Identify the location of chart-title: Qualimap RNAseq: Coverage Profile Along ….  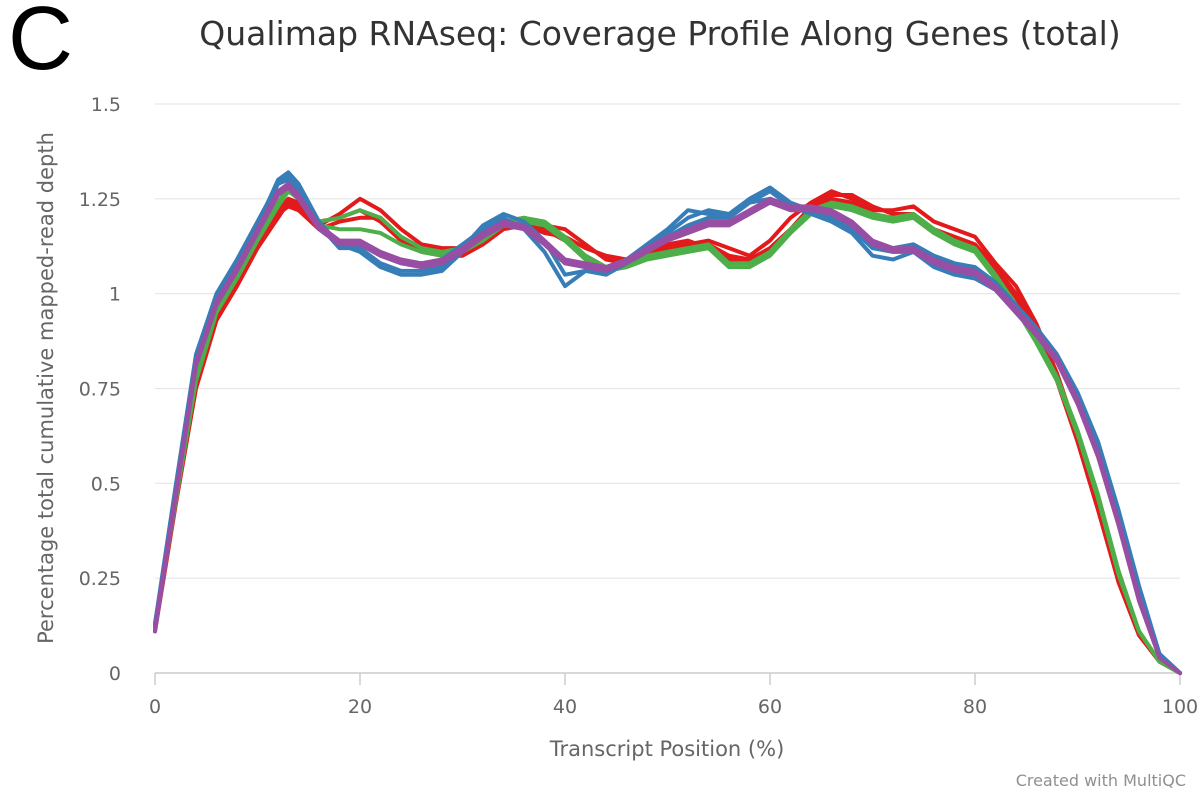
(660, 33).